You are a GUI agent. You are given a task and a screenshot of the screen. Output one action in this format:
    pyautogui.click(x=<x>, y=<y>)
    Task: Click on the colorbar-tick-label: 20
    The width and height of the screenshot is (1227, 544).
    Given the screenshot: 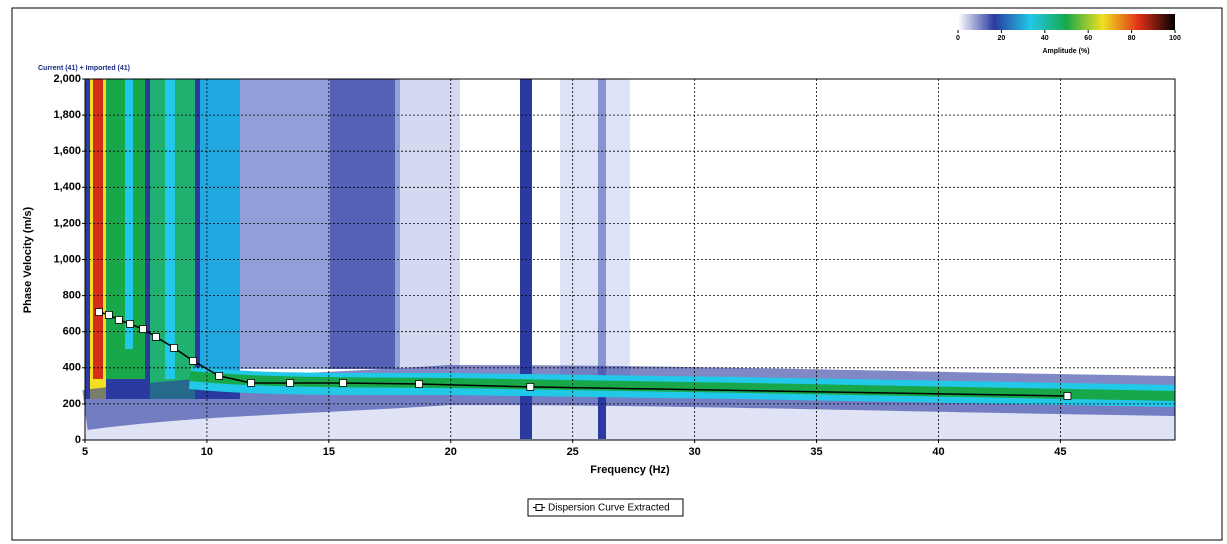 What is the action you would take?
    pyautogui.click(x=1002, y=38)
    